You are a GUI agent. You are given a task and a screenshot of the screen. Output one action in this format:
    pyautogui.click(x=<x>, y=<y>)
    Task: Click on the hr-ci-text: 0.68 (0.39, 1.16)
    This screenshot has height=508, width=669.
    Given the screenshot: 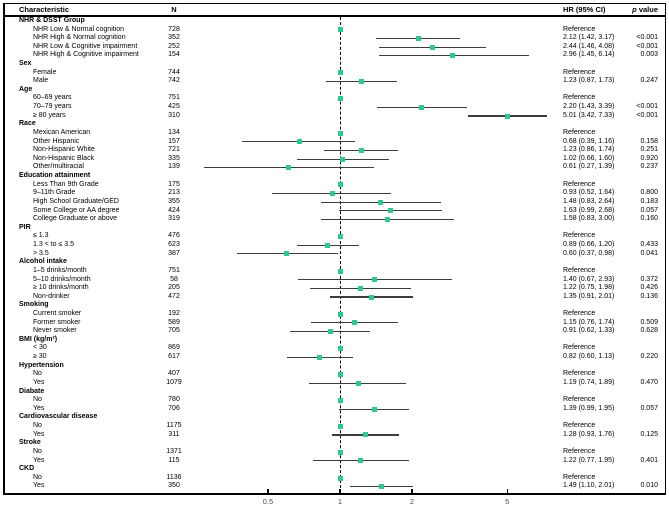 What is the action you would take?
    pyautogui.click(x=589, y=141)
    